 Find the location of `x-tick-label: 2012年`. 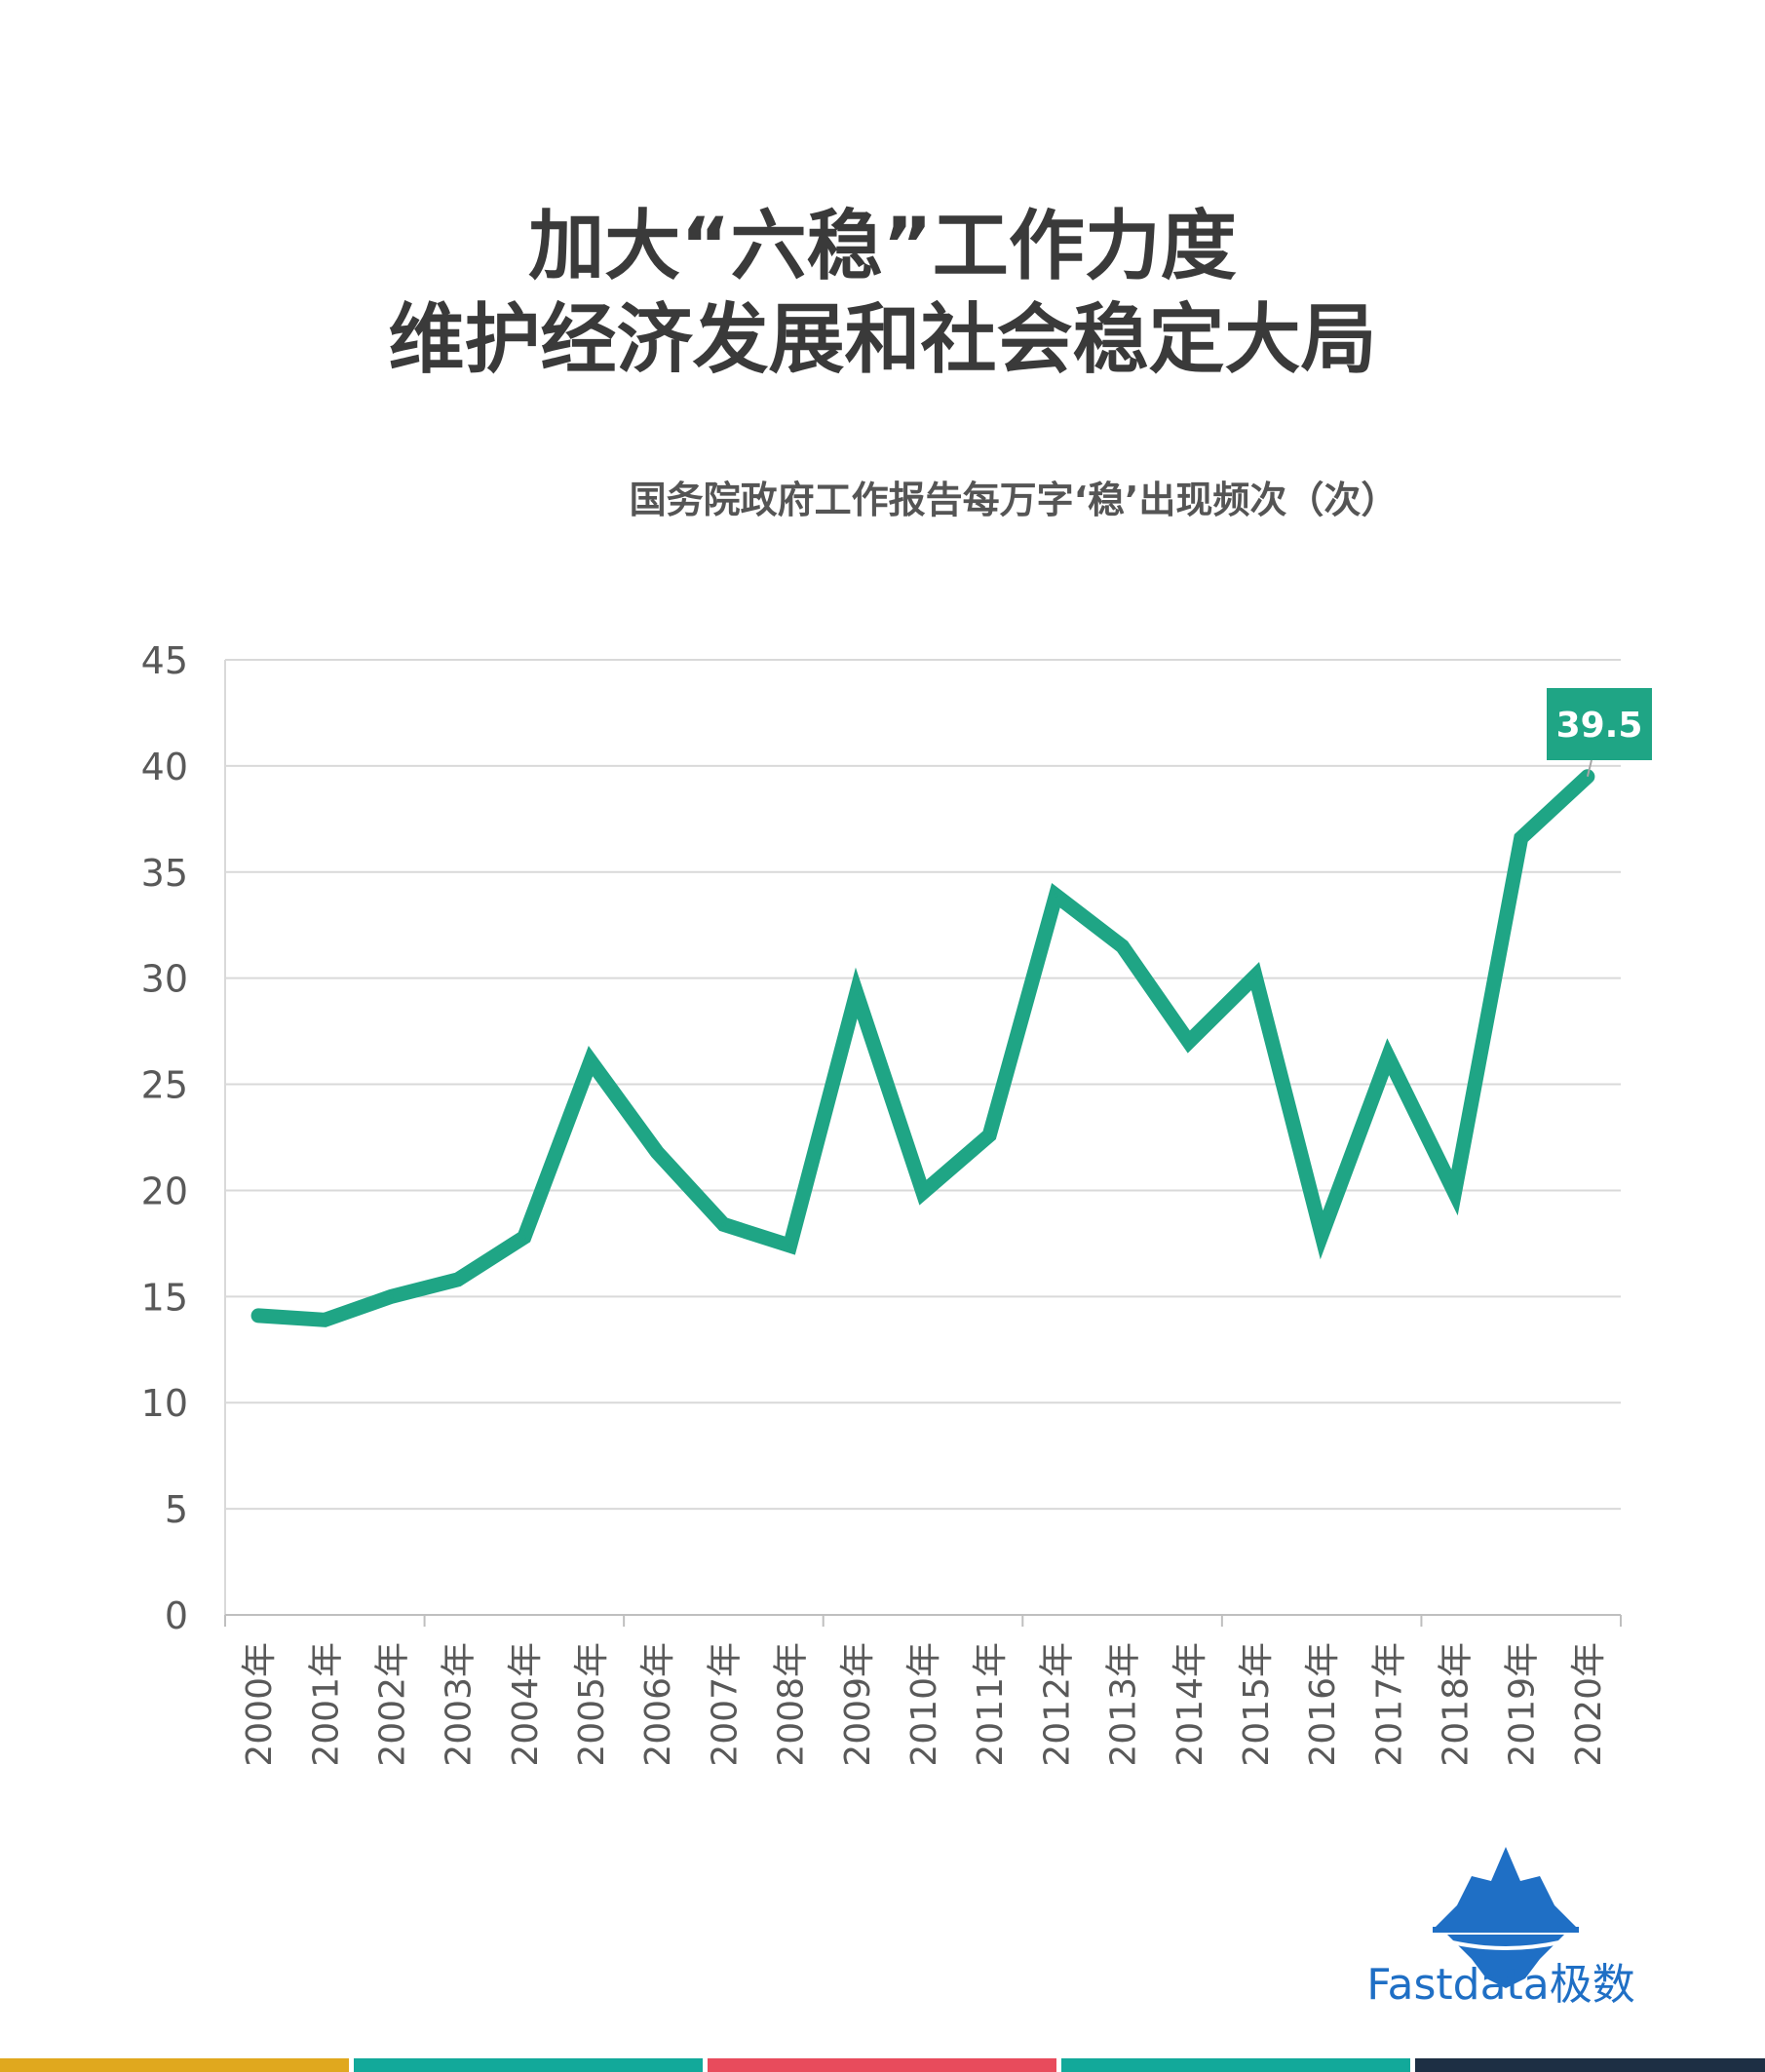

x-tick-label: 2012年 is located at coordinates (1057, 1704).